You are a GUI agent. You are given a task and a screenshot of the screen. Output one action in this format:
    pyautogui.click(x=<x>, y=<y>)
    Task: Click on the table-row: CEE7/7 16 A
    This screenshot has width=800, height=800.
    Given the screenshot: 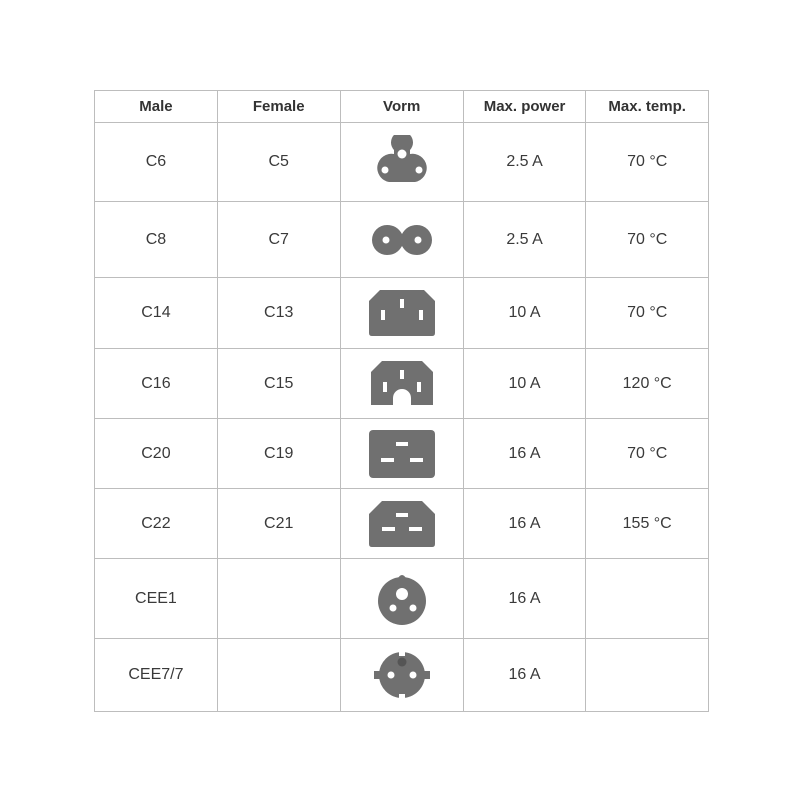 What is the action you would take?
    pyautogui.click(x=401, y=675)
    